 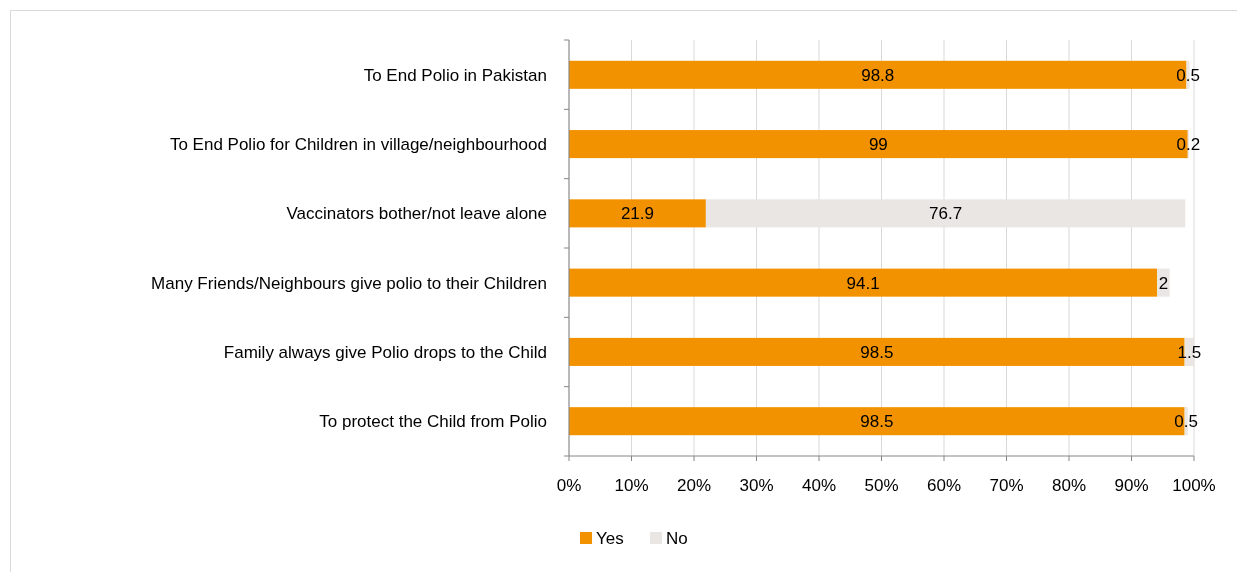 What do you see at coordinates (349, 283) in the screenshot?
I see `y-tick-label: Many Friends/Neighbours give polio to their Children` at bounding box center [349, 283].